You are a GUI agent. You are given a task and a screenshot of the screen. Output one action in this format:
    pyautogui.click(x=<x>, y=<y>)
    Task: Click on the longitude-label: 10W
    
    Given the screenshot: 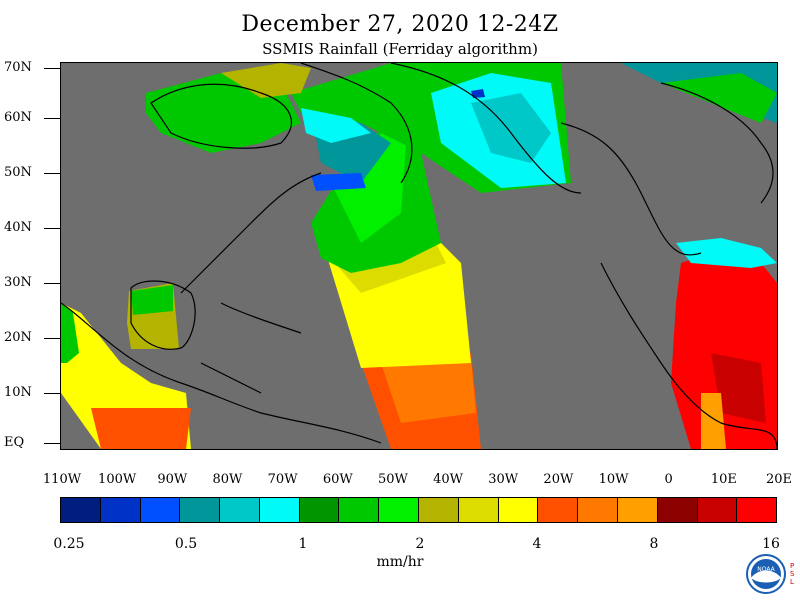 What is the action you would take?
    pyautogui.click(x=613, y=479)
    